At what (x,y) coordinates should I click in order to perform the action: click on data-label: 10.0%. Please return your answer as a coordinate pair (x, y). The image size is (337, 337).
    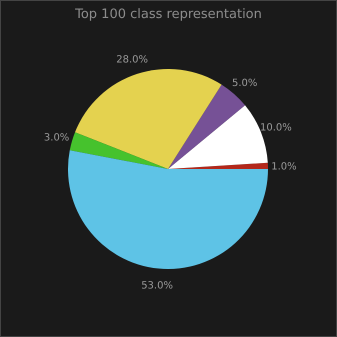
    Looking at the image, I should click on (276, 128).